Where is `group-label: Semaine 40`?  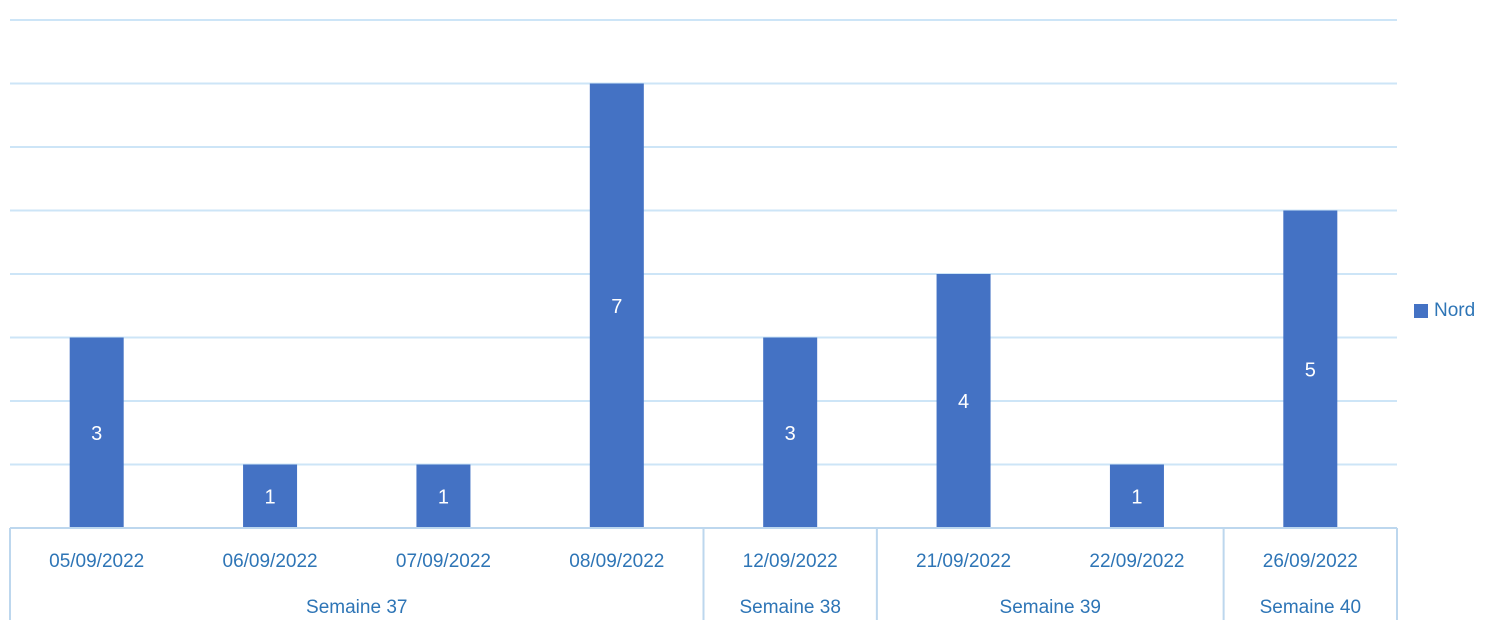
group-label: Semaine 40 is located at coordinates (1310, 607).